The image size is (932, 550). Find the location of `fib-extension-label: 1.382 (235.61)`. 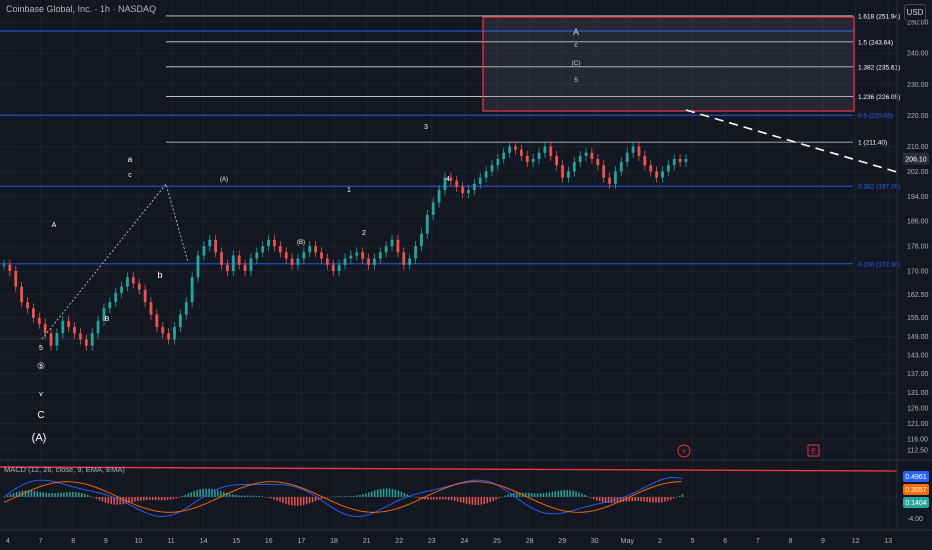

fib-extension-label: 1.382 (235.61) is located at coordinates (879, 67).